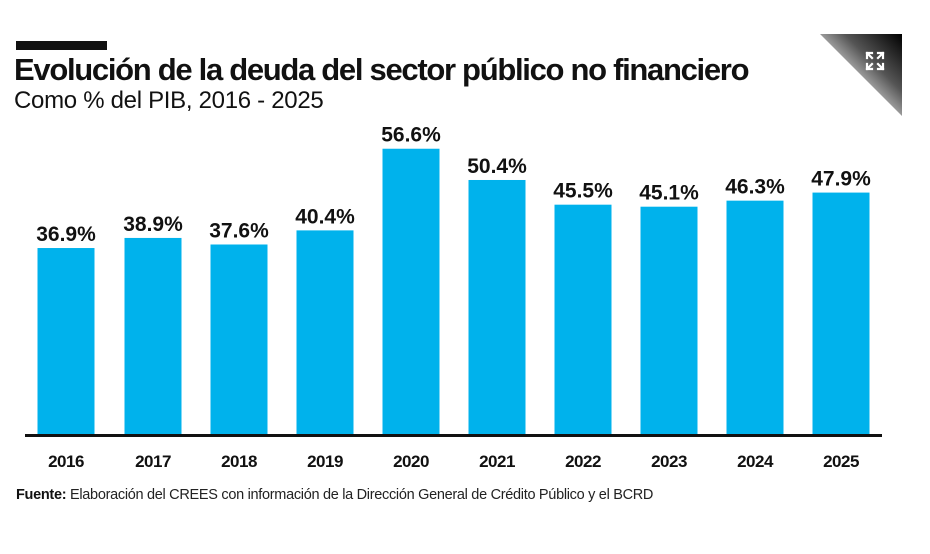  I want to click on x-tick-2018: 2018, so click(239, 461).